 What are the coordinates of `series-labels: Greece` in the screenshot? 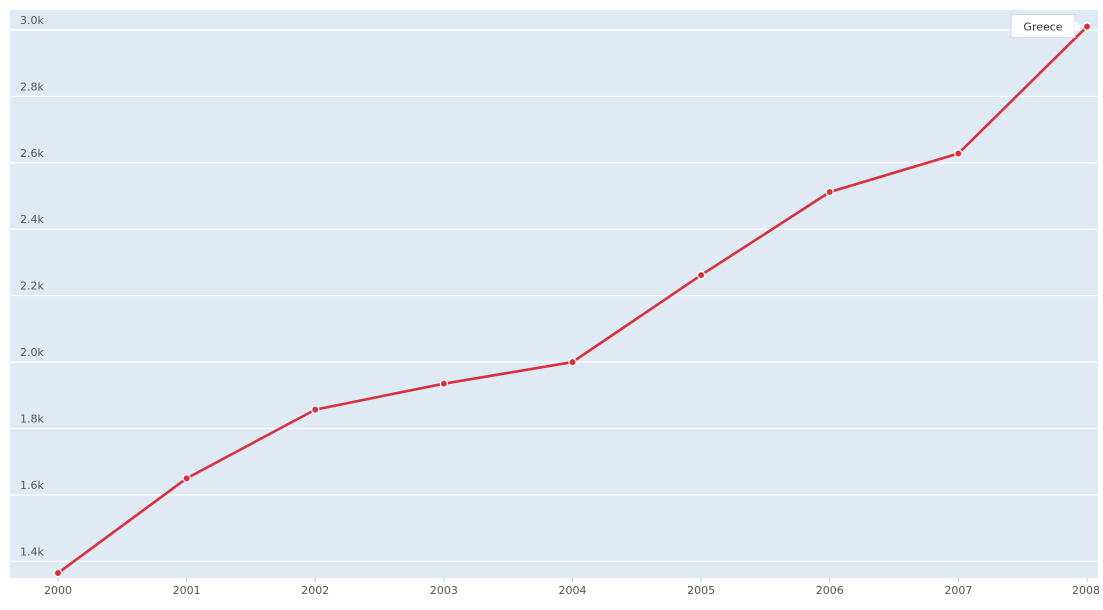 It's located at (1046, 26).